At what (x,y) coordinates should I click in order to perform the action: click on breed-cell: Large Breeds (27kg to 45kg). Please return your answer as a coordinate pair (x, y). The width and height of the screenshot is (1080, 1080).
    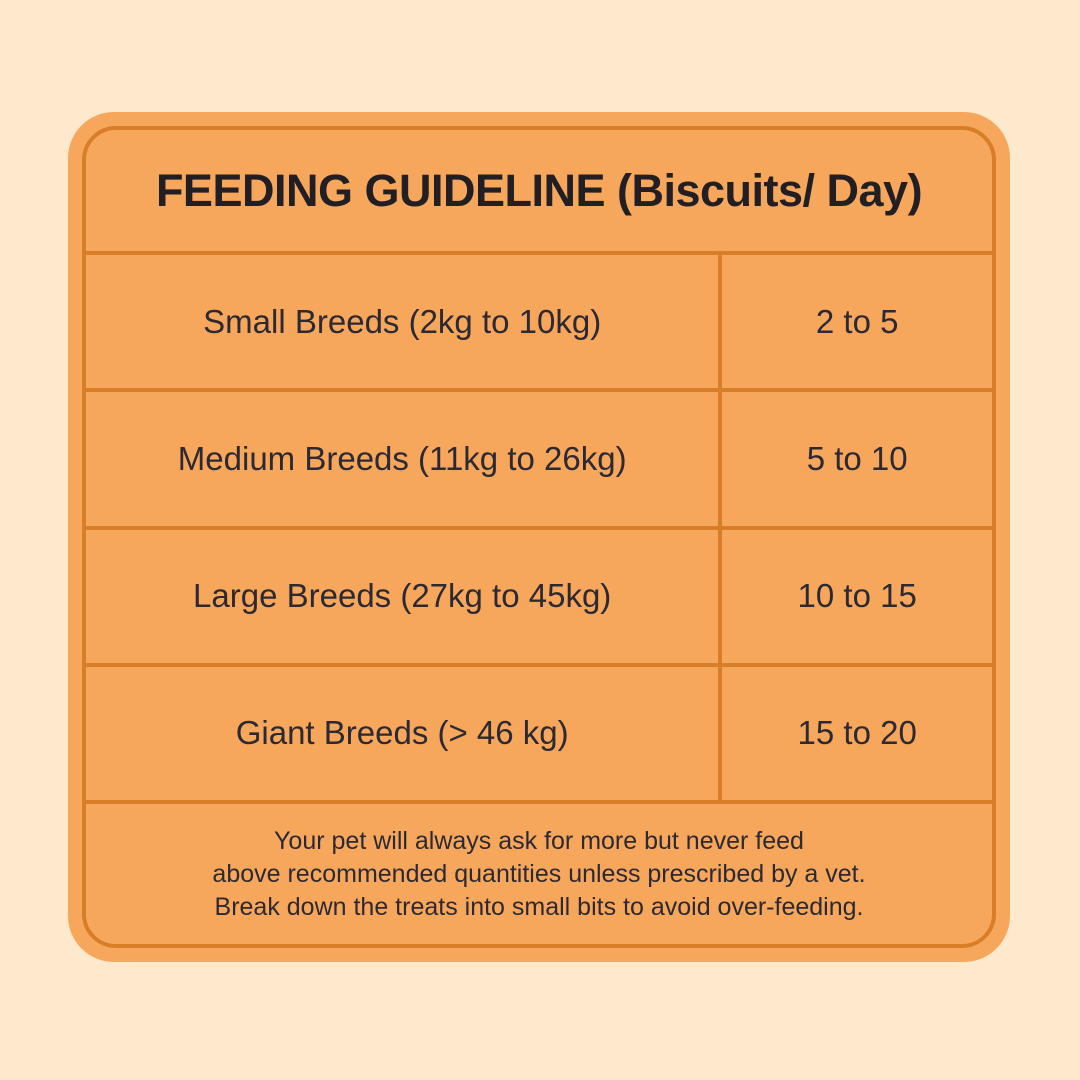
    Looking at the image, I should click on (402, 596).